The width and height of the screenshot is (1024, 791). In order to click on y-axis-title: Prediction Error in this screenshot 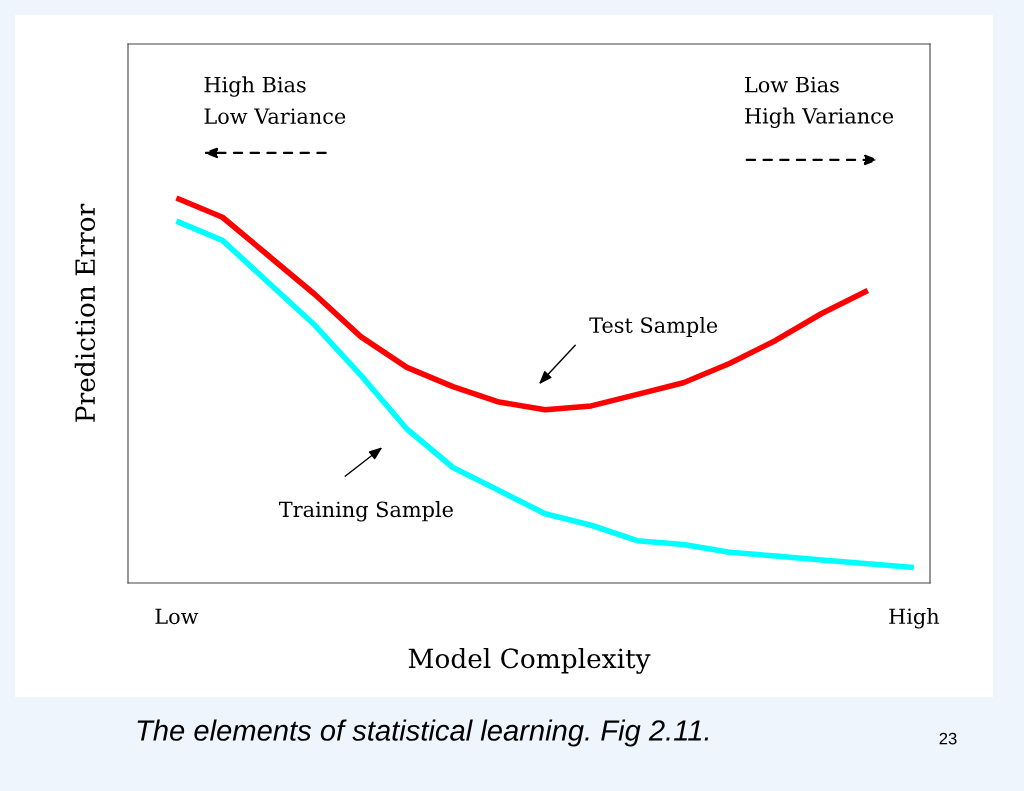, I will do `click(85, 312)`.